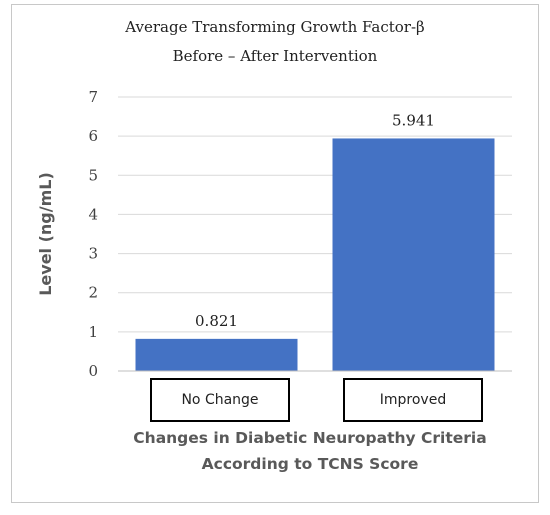  What do you see at coordinates (413, 254) in the screenshot?
I see `bar-improved` at bounding box center [413, 254].